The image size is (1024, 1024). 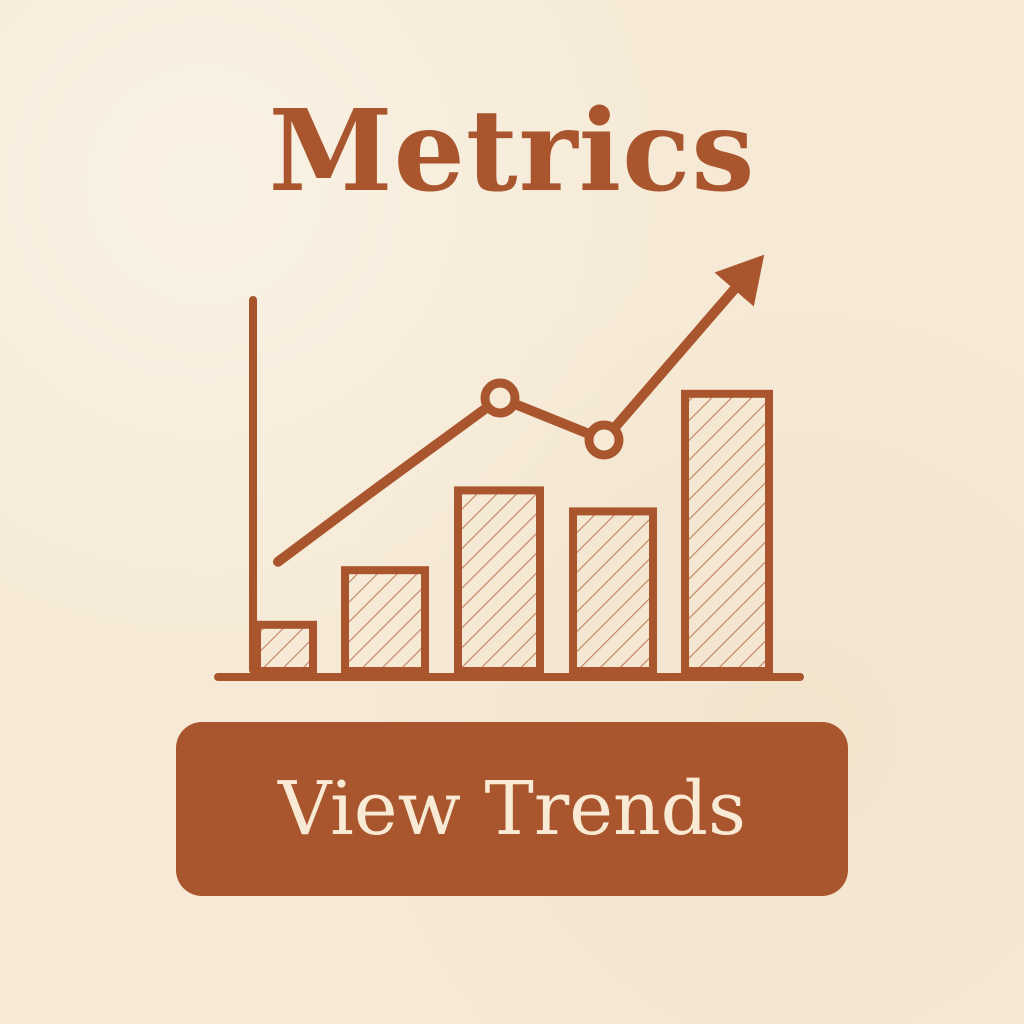 I want to click on bar-group, so click(x=513, y=532).